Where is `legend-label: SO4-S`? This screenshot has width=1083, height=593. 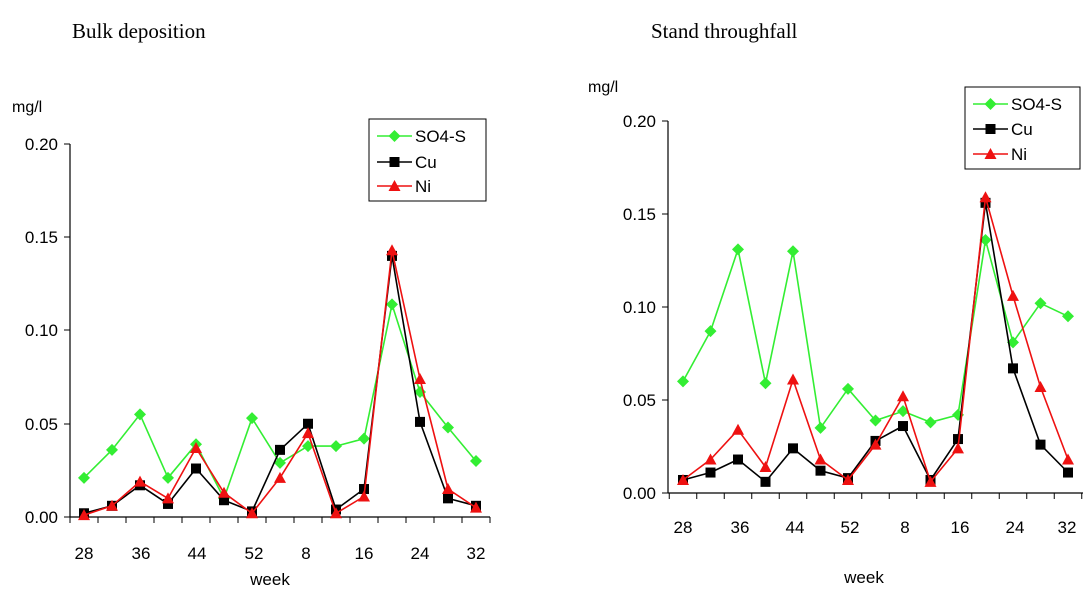 legend-label: SO4-S is located at coordinates (1036, 104).